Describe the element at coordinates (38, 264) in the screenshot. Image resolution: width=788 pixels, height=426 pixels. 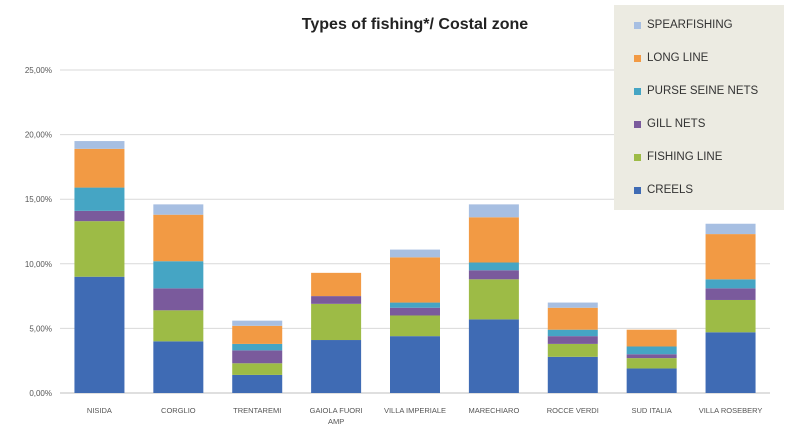
I see `y-tick-label: 10,00%` at that location.